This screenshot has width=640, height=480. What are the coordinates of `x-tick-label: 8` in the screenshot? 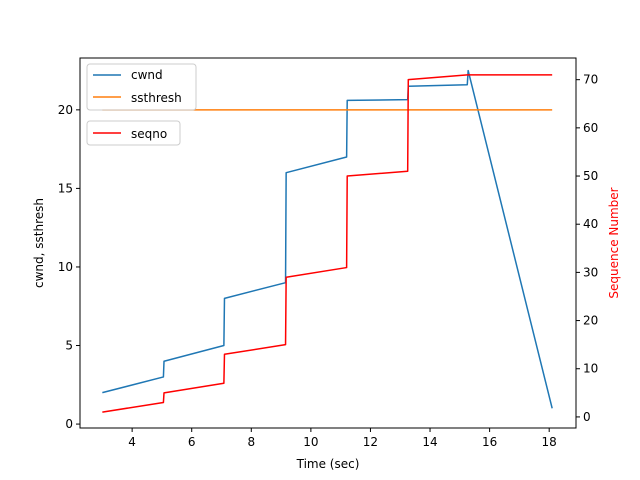 It's located at (251, 442).